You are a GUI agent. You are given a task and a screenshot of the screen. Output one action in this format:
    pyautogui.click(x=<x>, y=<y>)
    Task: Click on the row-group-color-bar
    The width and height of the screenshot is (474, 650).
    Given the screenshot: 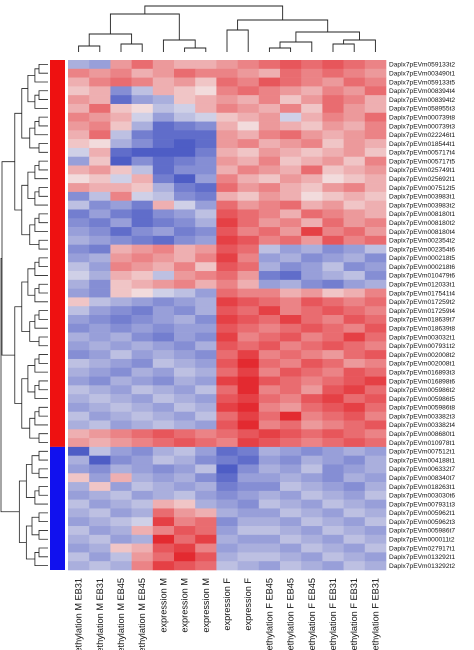 What is the action you would take?
    pyautogui.click(x=57, y=315)
    